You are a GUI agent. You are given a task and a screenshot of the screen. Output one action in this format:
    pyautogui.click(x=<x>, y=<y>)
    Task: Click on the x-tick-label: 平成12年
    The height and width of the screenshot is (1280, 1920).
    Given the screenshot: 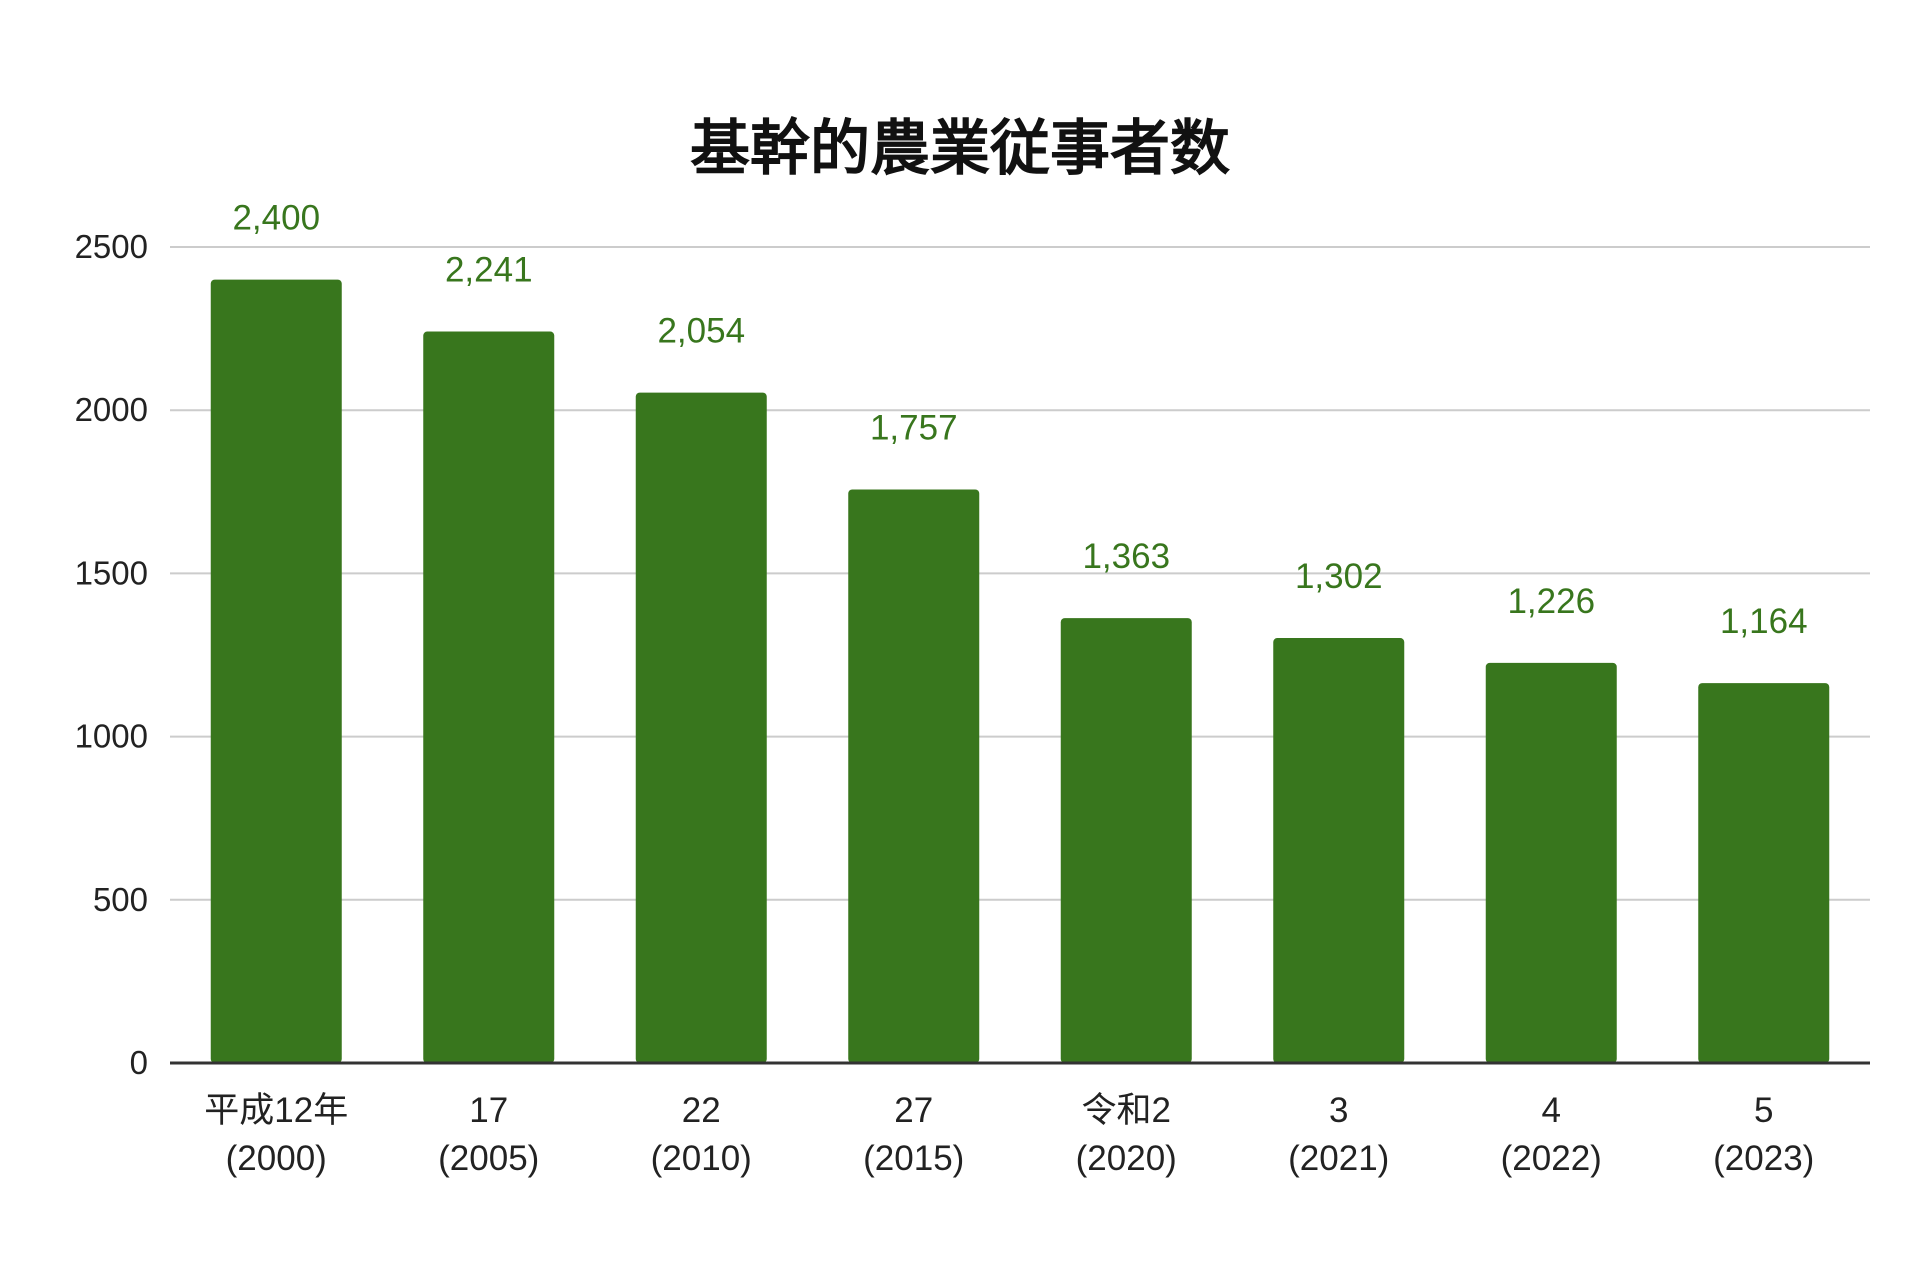 What is the action you would take?
    pyautogui.click(x=276, y=1110)
    